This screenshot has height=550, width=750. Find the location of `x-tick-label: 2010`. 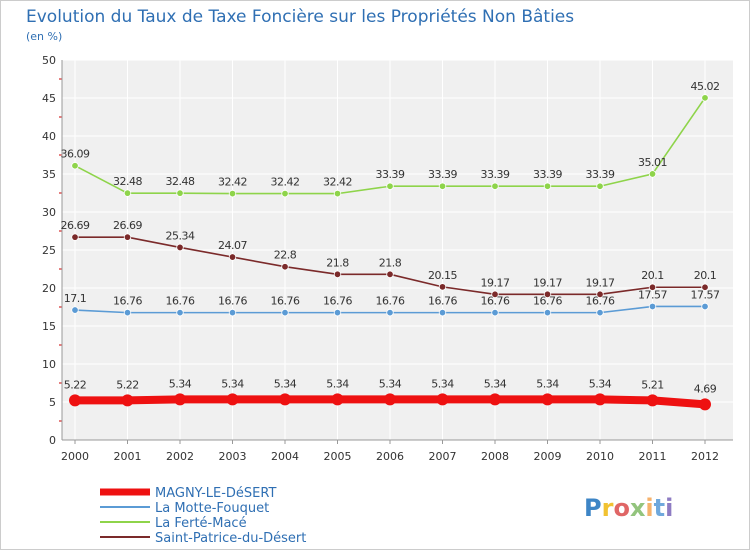

x-tick-label: 2010 is located at coordinates (600, 456).